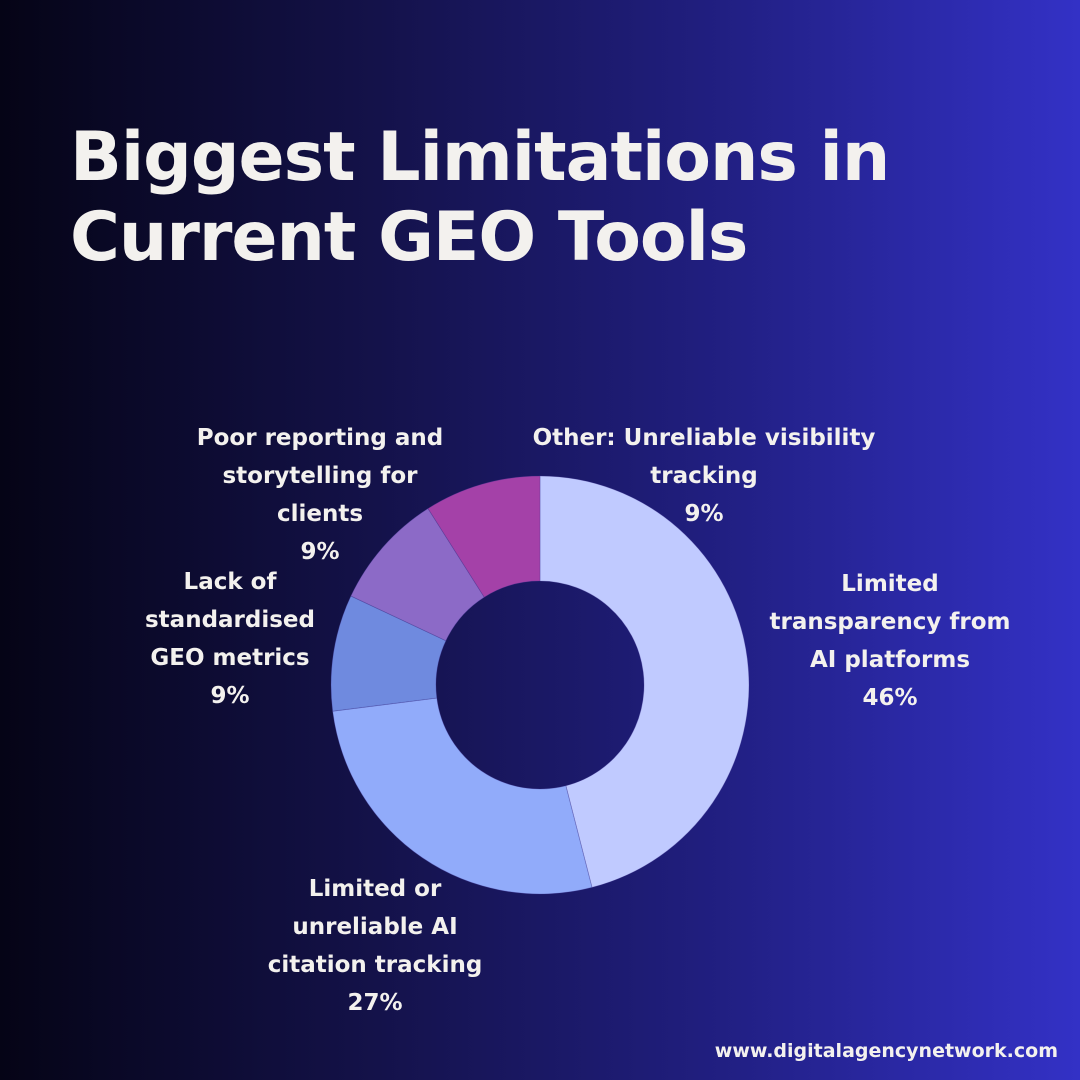 The image size is (1080, 1080). I want to click on label-standardised-metrics: Lack of standardised GEO metrics 9%, so click(230, 639).